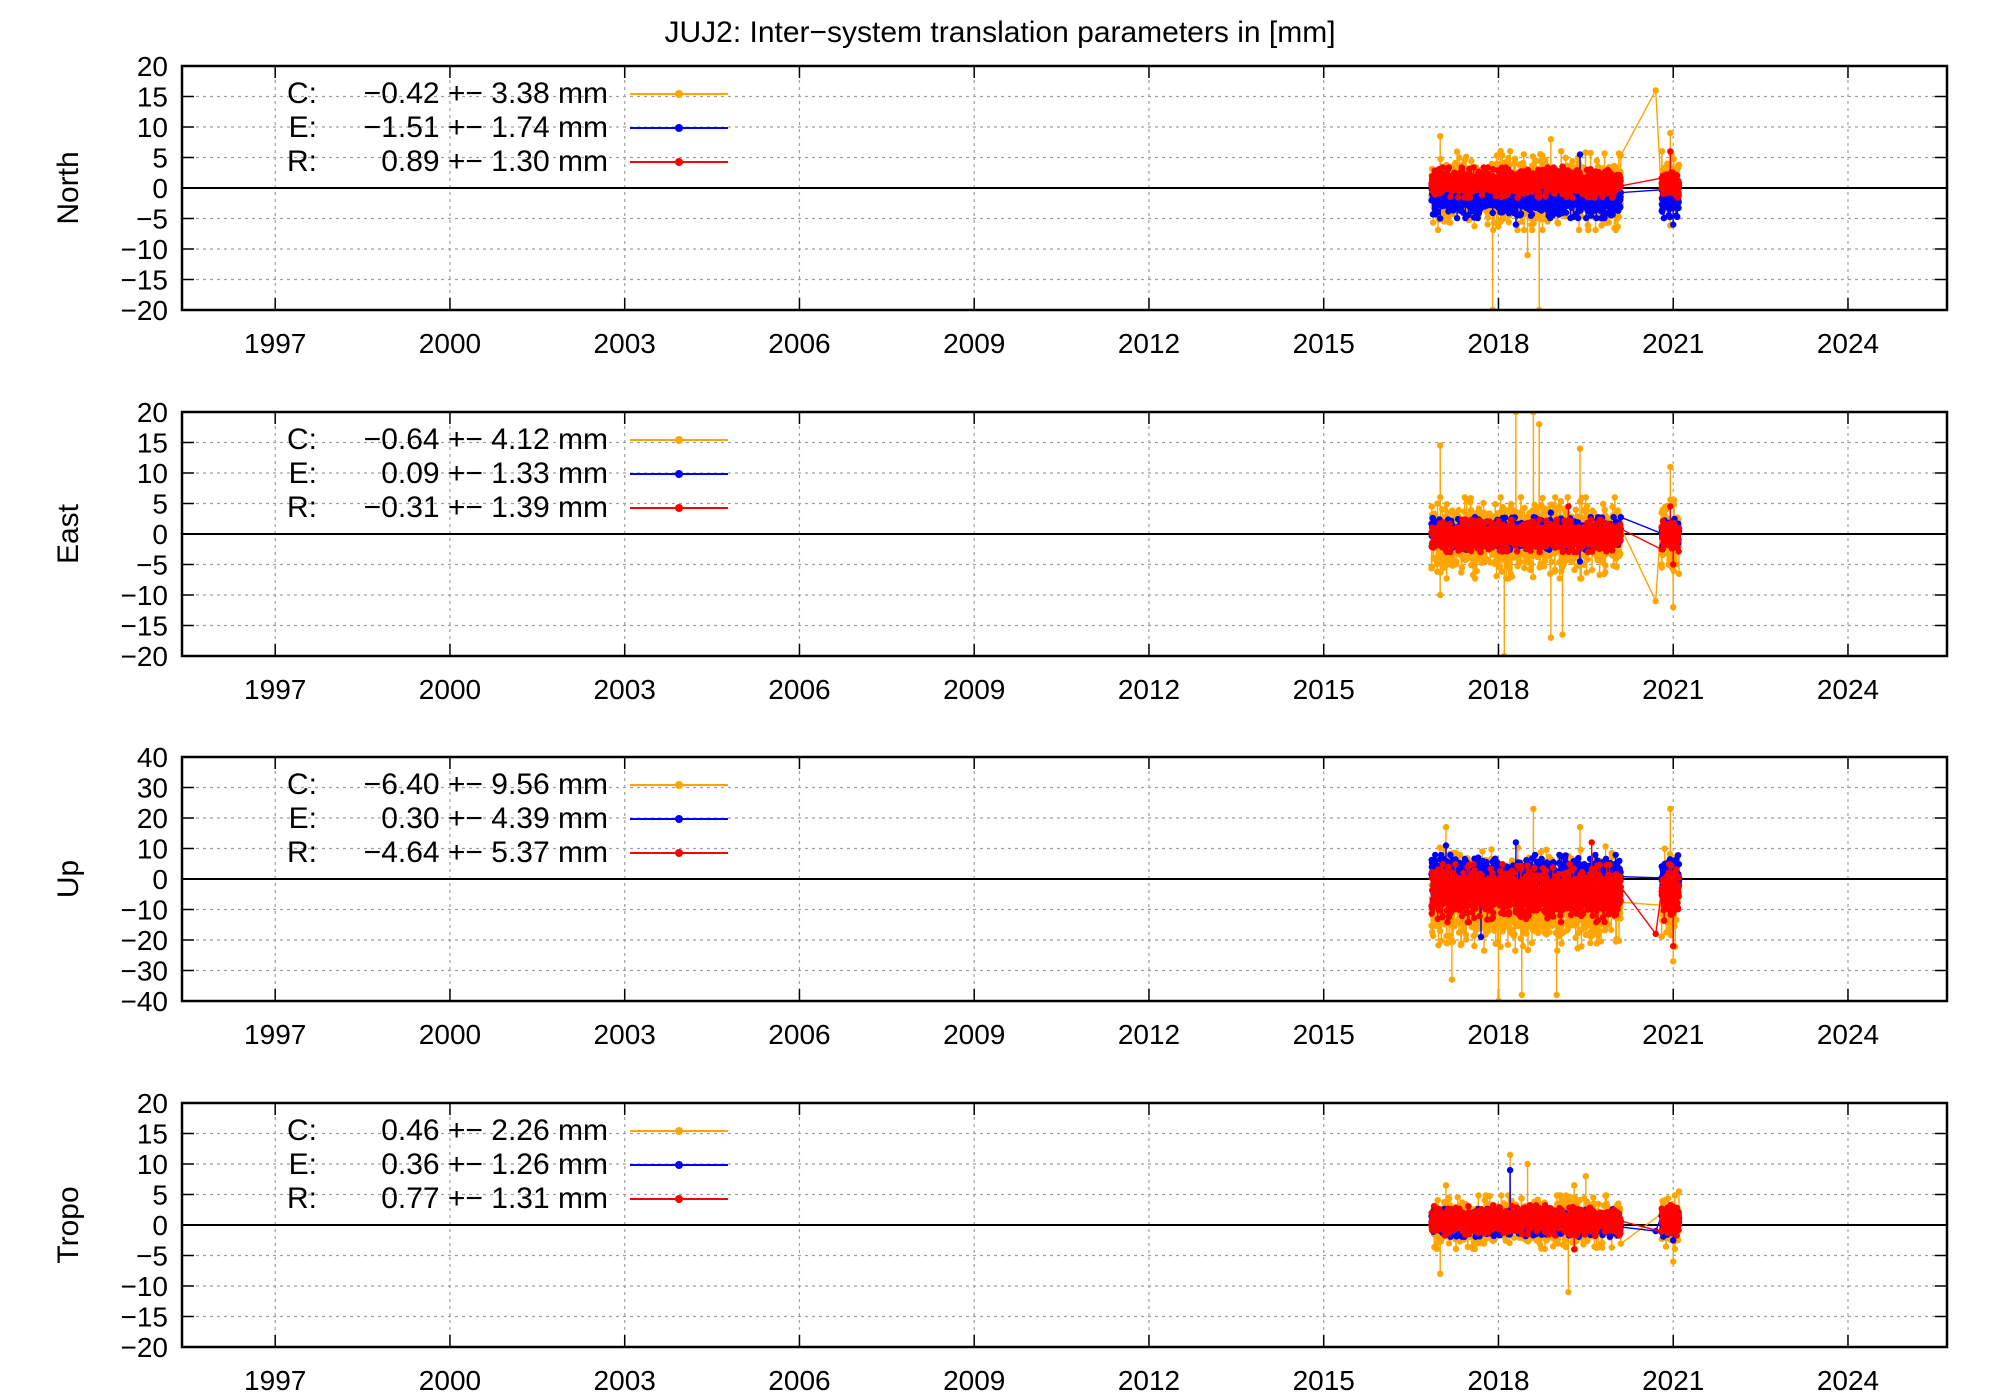  I want to click on legend-key-C: C:, so click(302, 93).